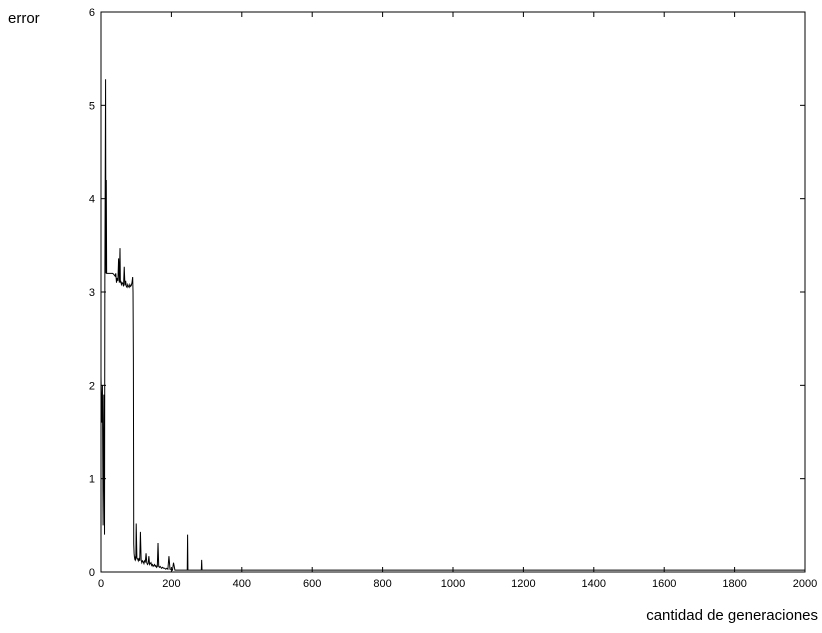  What do you see at coordinates (101, 584) in the screenshot?
I see `x-tick-label: 0` at bounding box center [101, 584].